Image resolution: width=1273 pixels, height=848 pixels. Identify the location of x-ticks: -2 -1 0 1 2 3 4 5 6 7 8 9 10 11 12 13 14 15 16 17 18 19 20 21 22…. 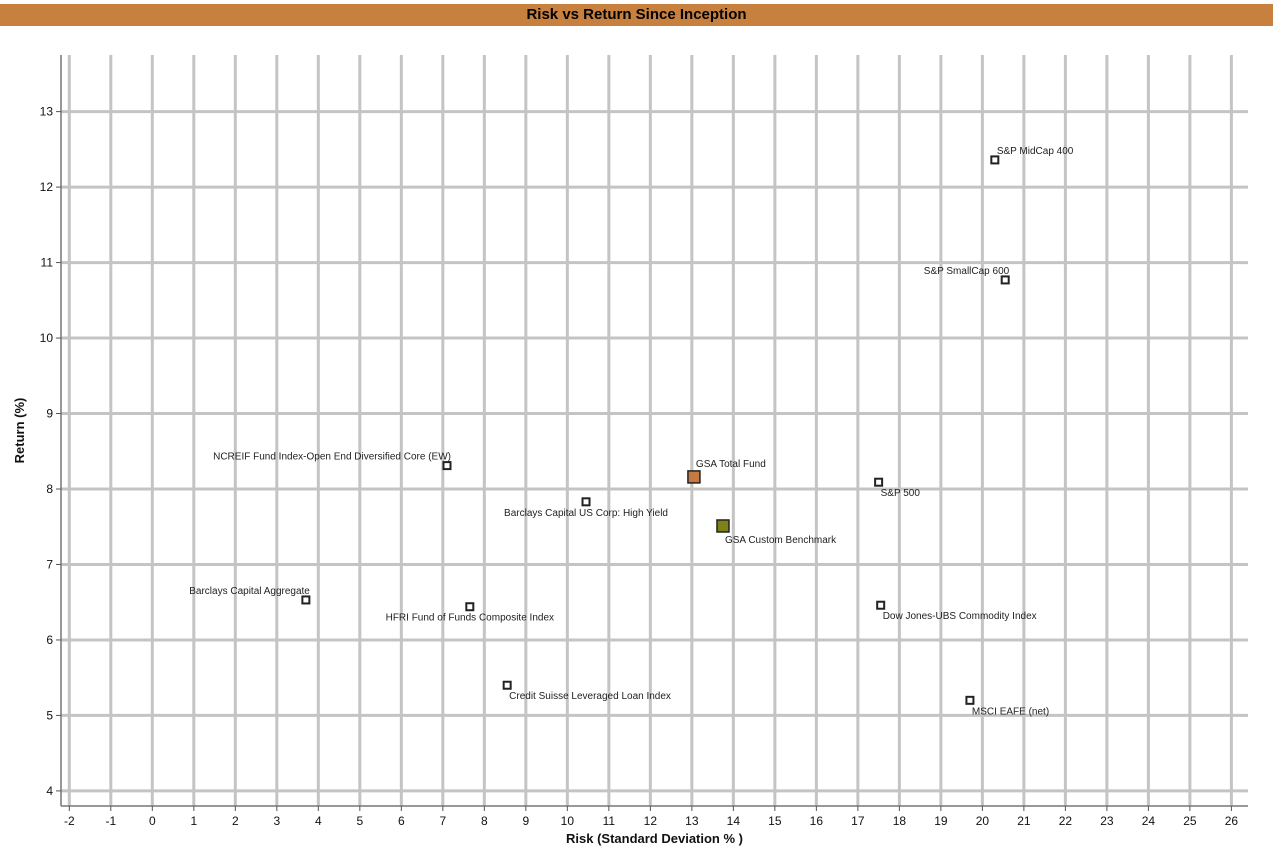
(651, 817).